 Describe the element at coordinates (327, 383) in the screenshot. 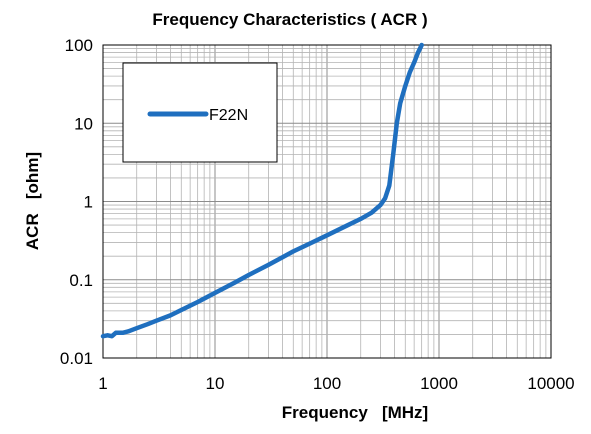

I see `x-tick-label: 100` at that location.